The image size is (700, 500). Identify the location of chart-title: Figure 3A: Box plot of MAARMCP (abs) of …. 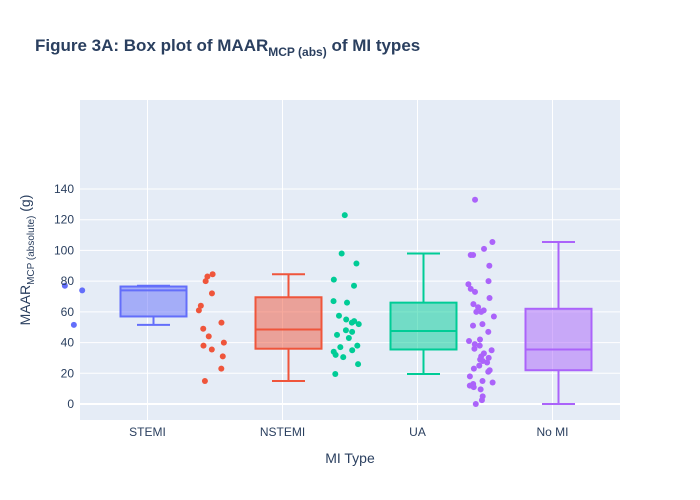
(227, 47).